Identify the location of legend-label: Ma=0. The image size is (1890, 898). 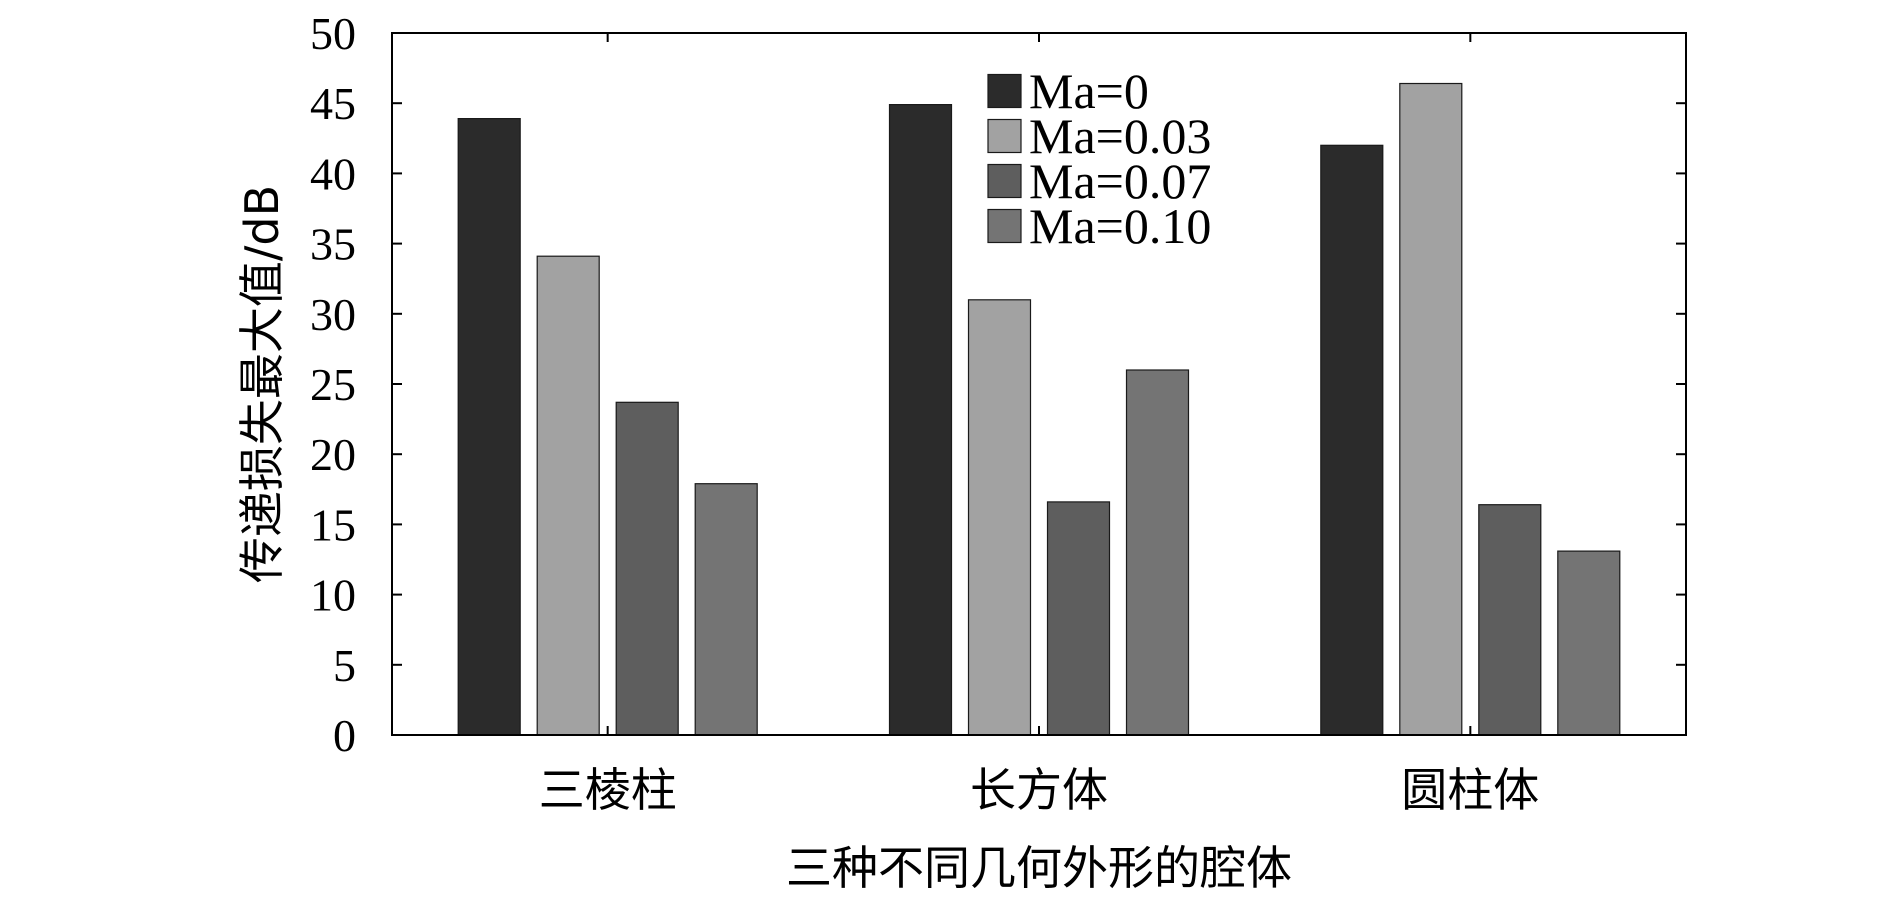
(1089, 91).